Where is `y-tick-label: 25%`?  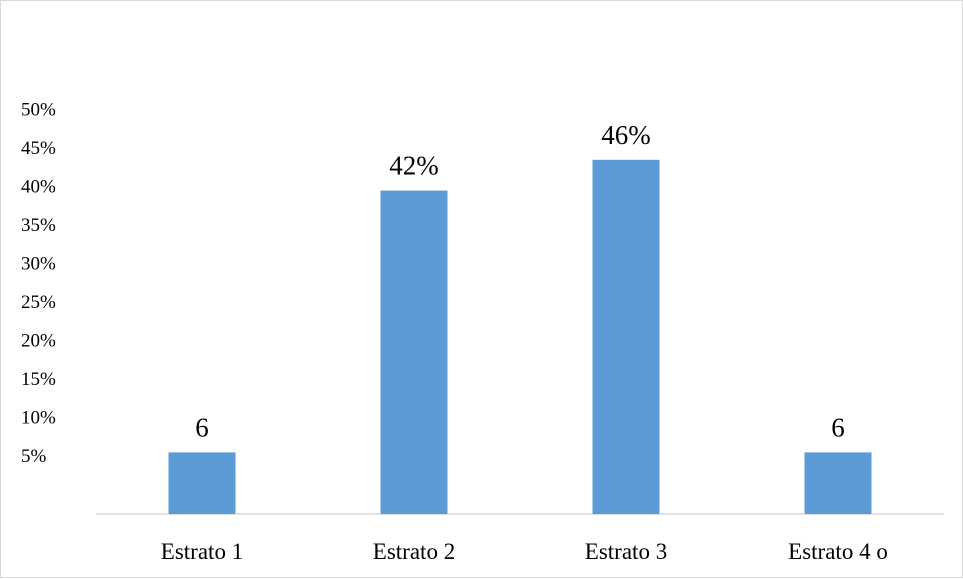
y-tick-label: 25% is located at coordinates (38, 302).